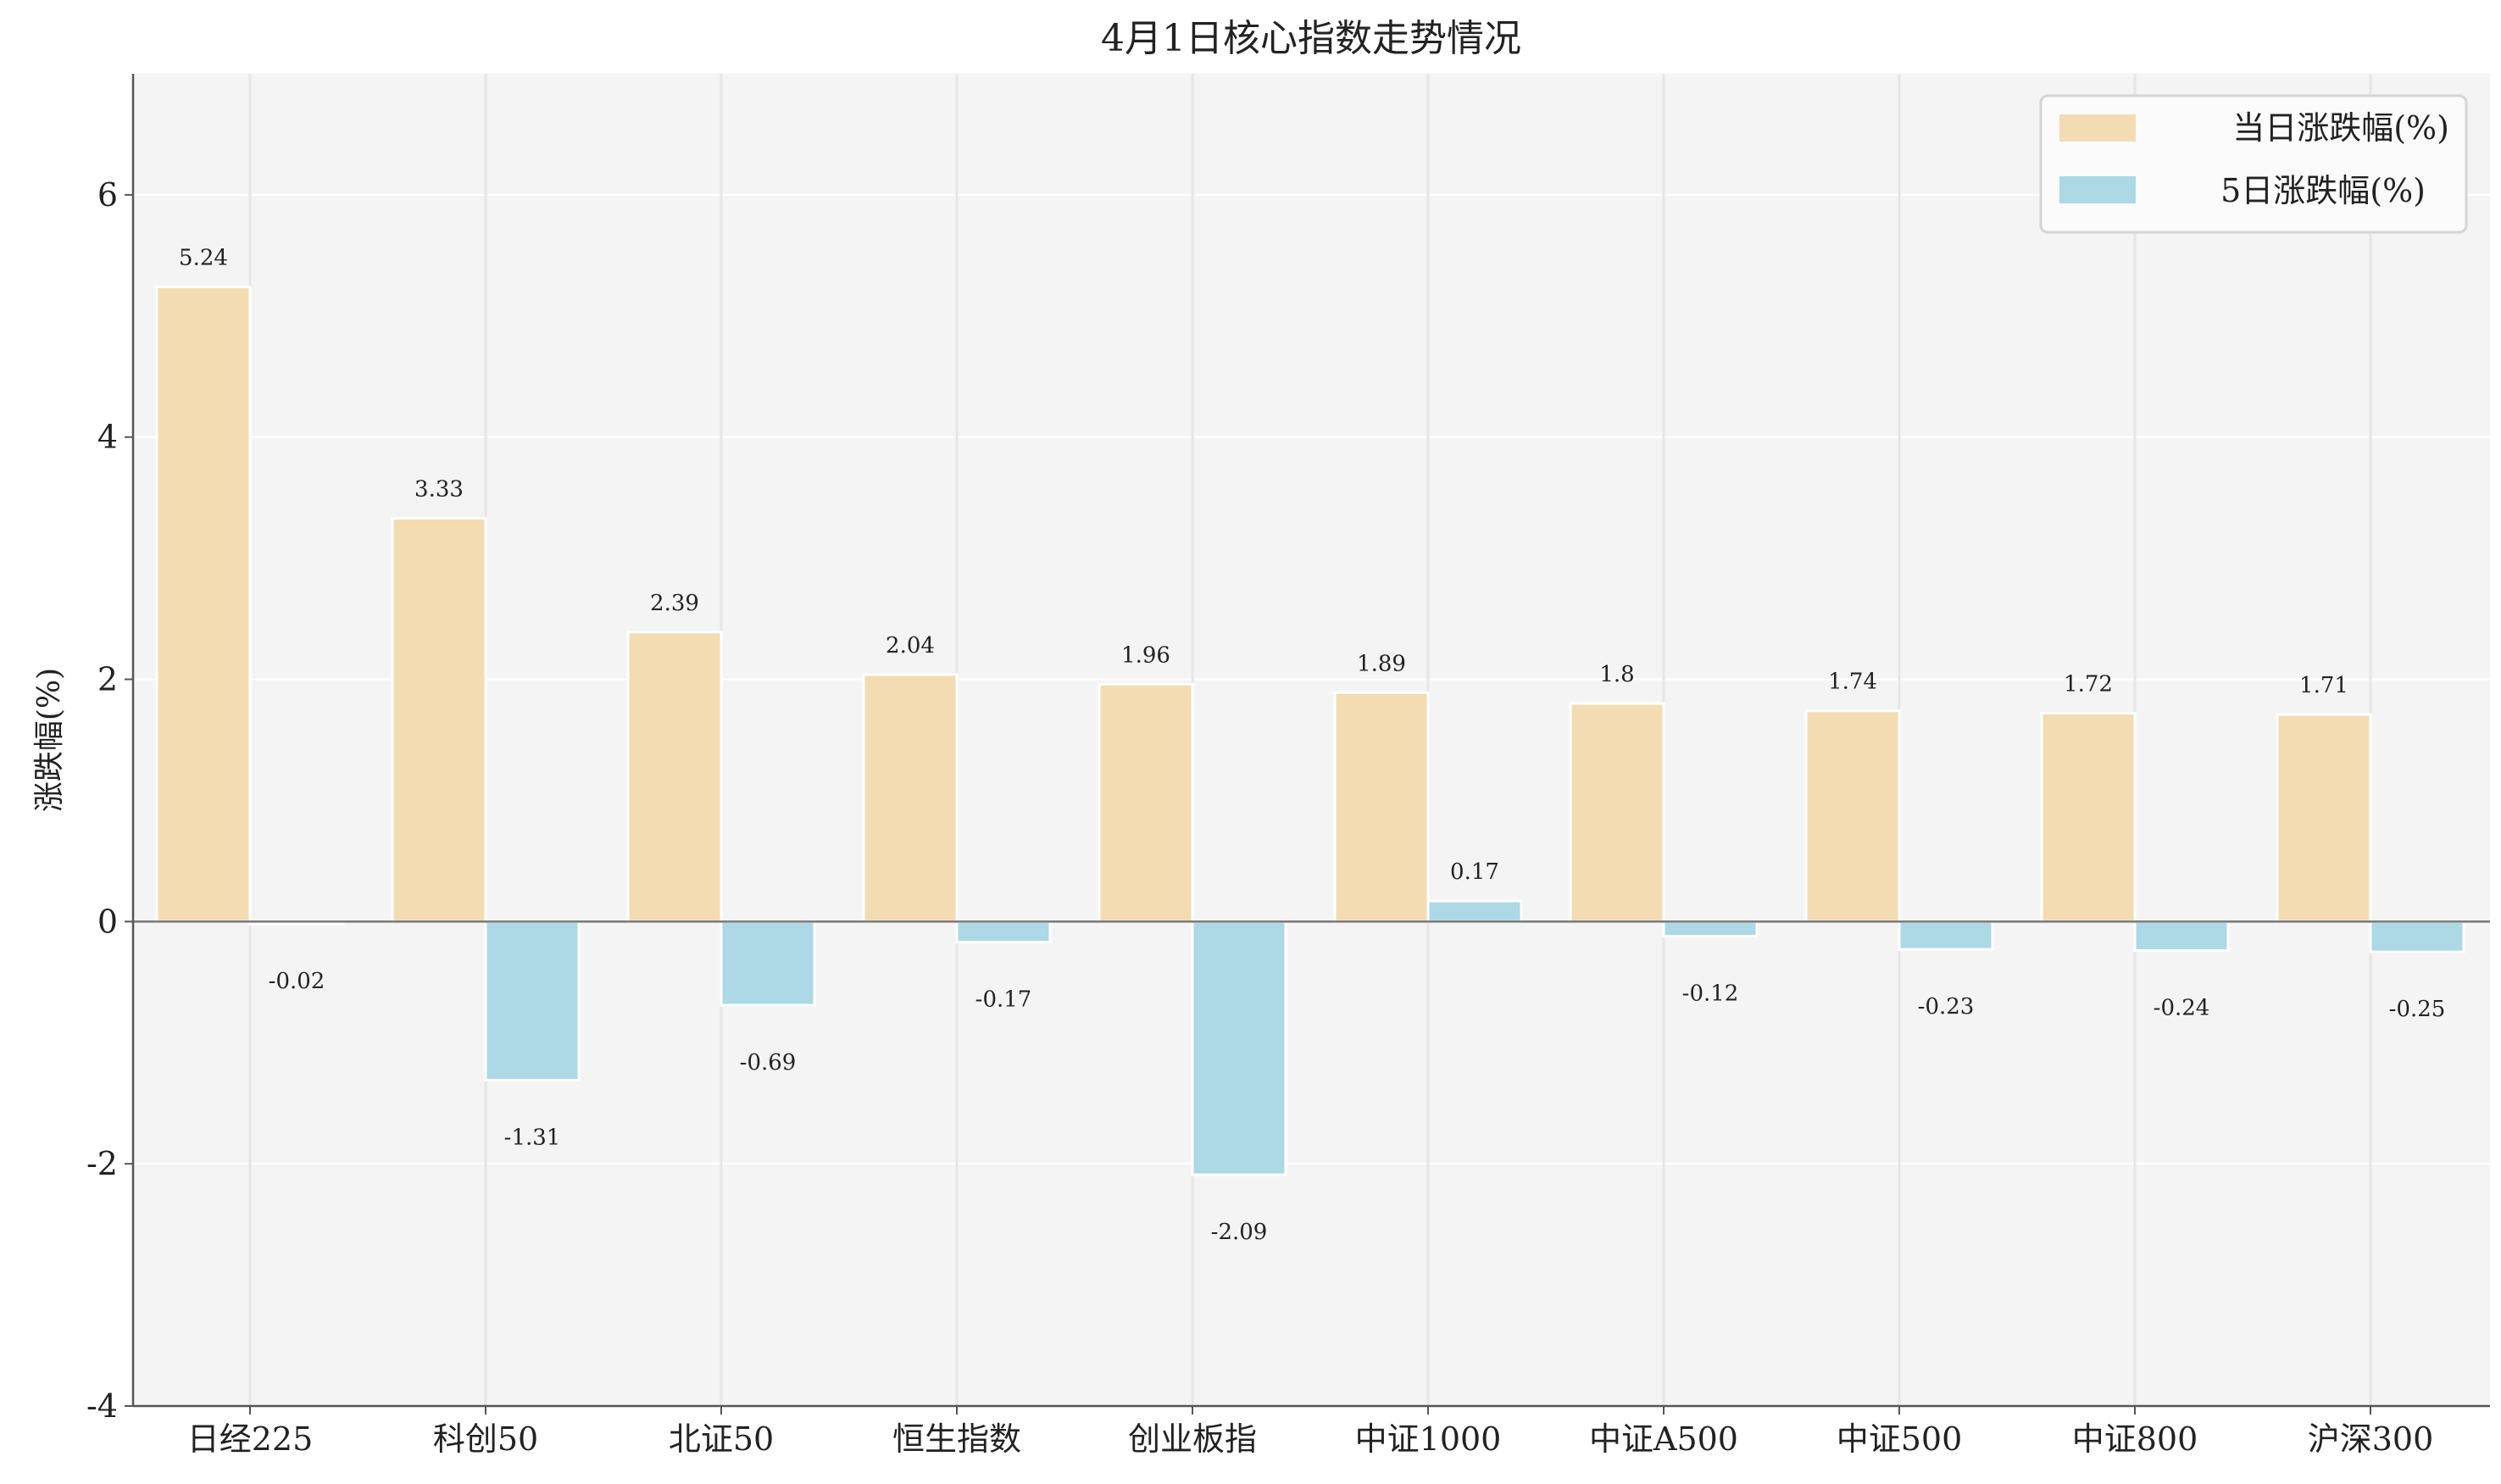  Describe the element at coordinates (2097, 190) in the screenshot. I see `legend-swatch-5day` at that location.